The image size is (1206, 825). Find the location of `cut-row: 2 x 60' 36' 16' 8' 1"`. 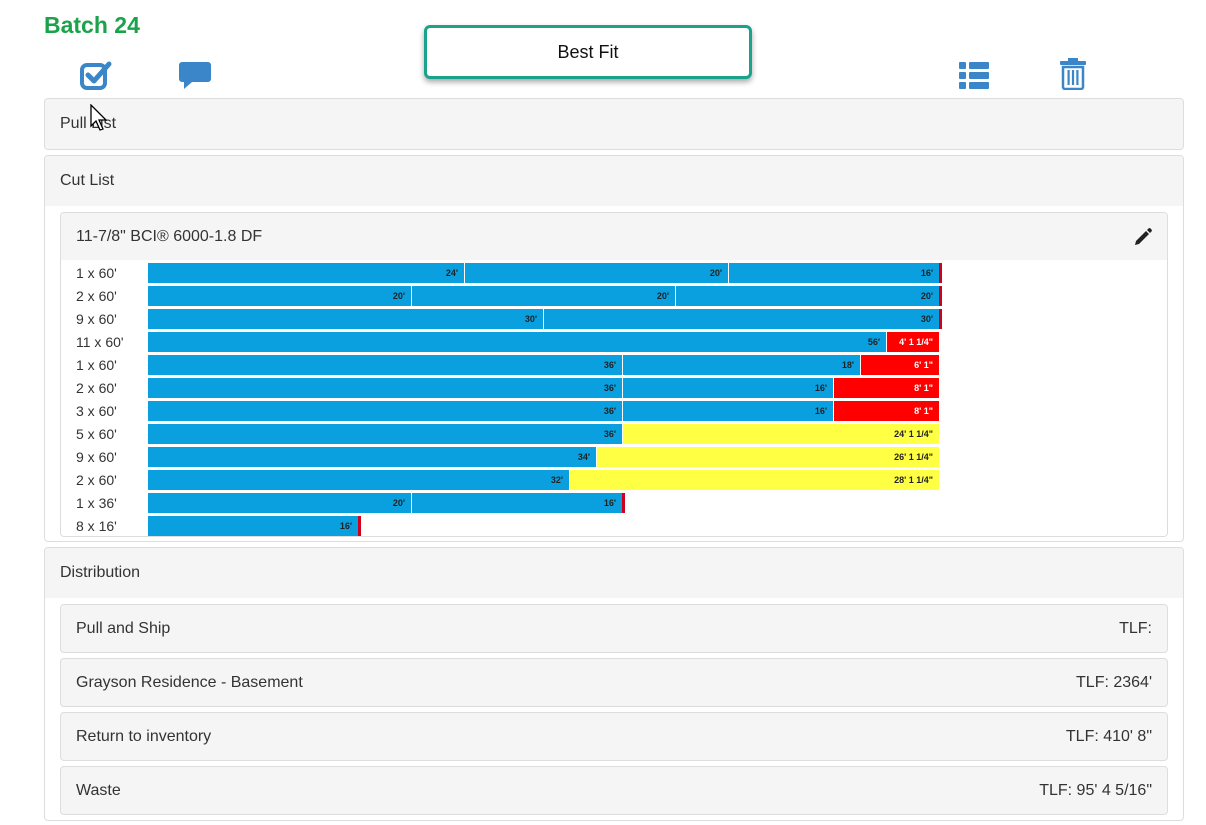

cut-row: 2 x 60' 36' 16' 8' 1" is located at coordinates (614, 388).